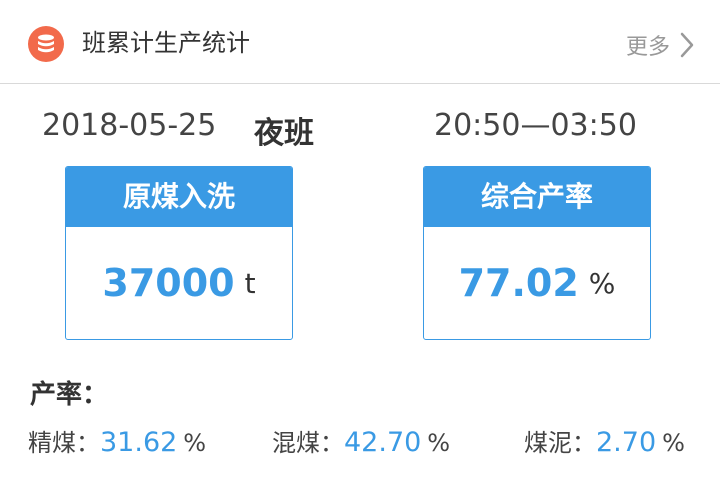 The image size is (720, 500). I want to click on raw-coal-card: 原煤入洗 37000 t, so click(179, 253).